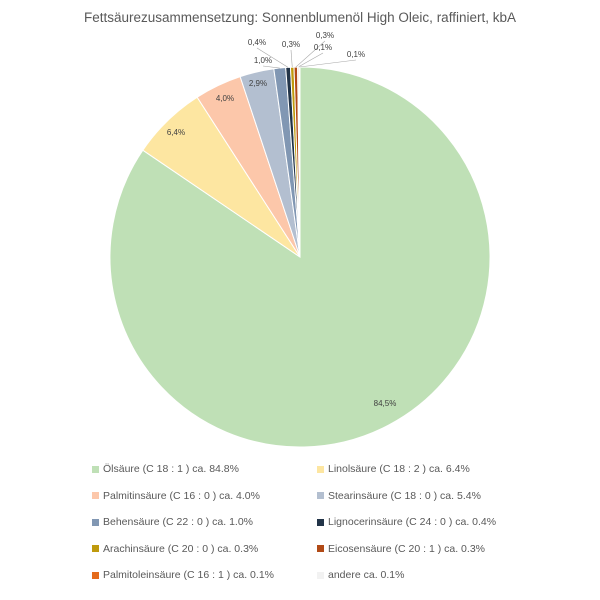 The width and height of the screenshot is (600, 600). Describe the element at coordinates (188, 575) in the screenshot. I see `legend-label: Palmitoleinsäure (C 16 : 1 ) ca. 0.1%` at that location.